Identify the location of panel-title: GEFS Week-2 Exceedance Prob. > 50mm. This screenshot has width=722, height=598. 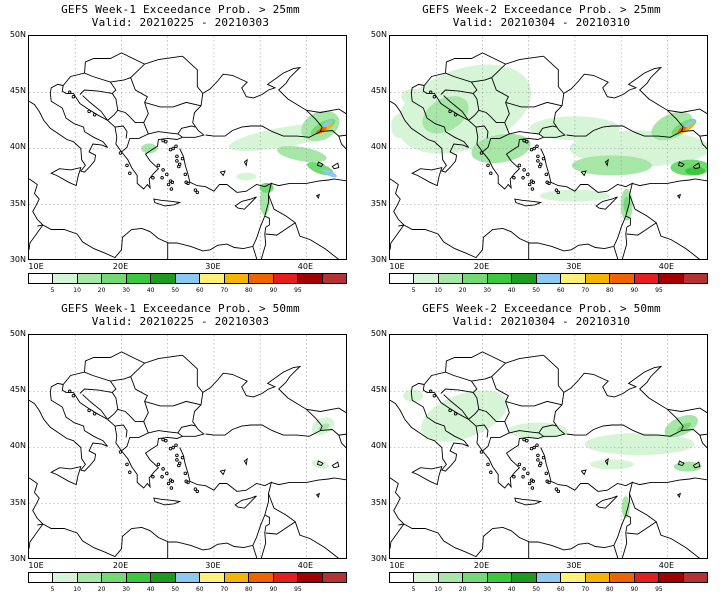
(541, 308).